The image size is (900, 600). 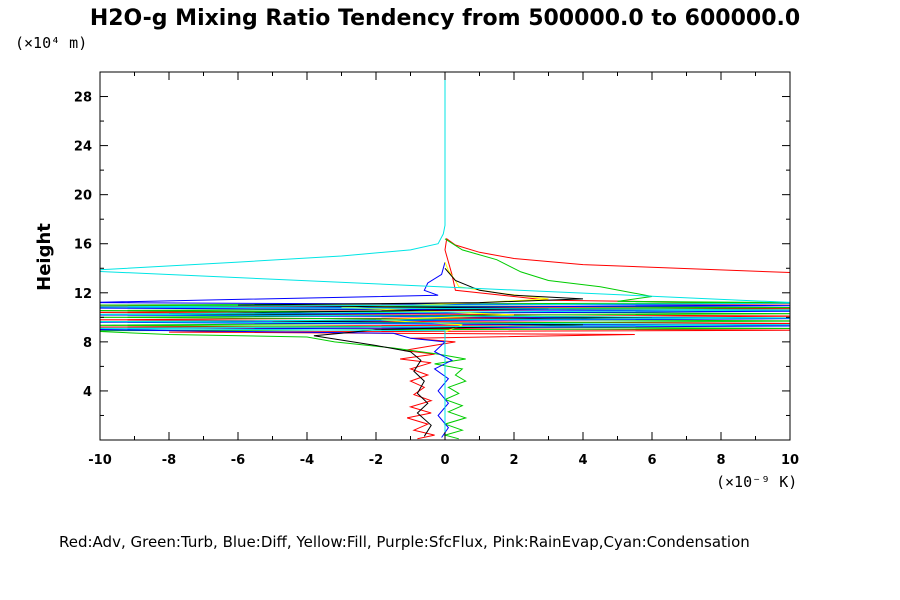 What do you see at coordinates (444, 460) in the screenshot?
I see `x-tick-label: 0` at bounding box center [444, 460].